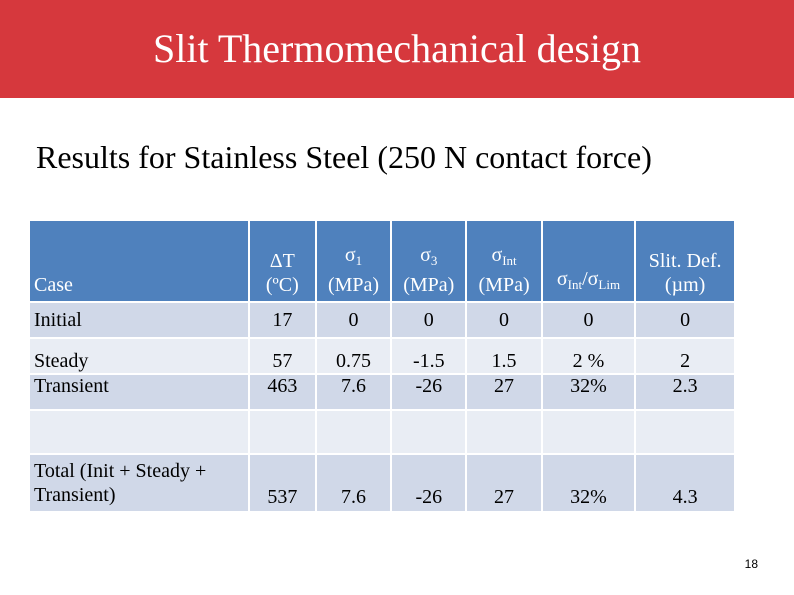  I want to click on header-case: Case, so click(139, 261).